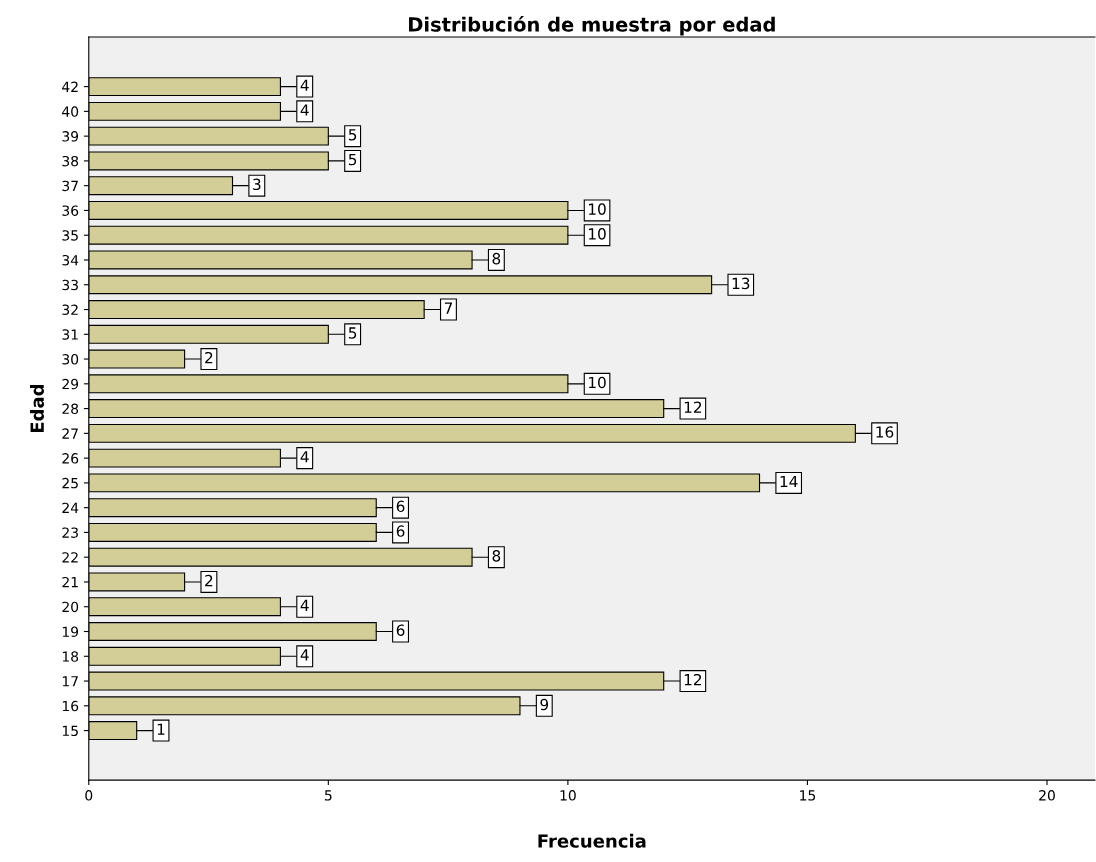 The image size is (1096, 862). I want to click on y-axis-title: Edad, so click(37, 408).